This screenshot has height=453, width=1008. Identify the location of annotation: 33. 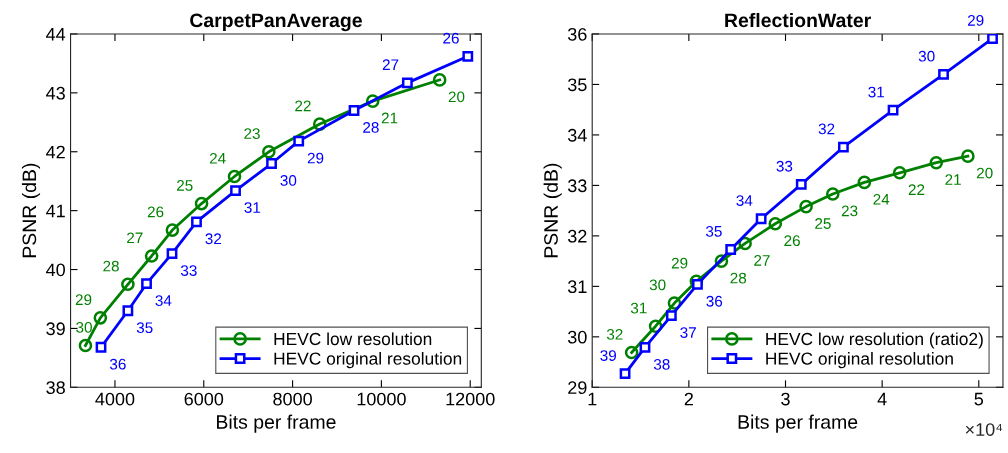
(784, 166).